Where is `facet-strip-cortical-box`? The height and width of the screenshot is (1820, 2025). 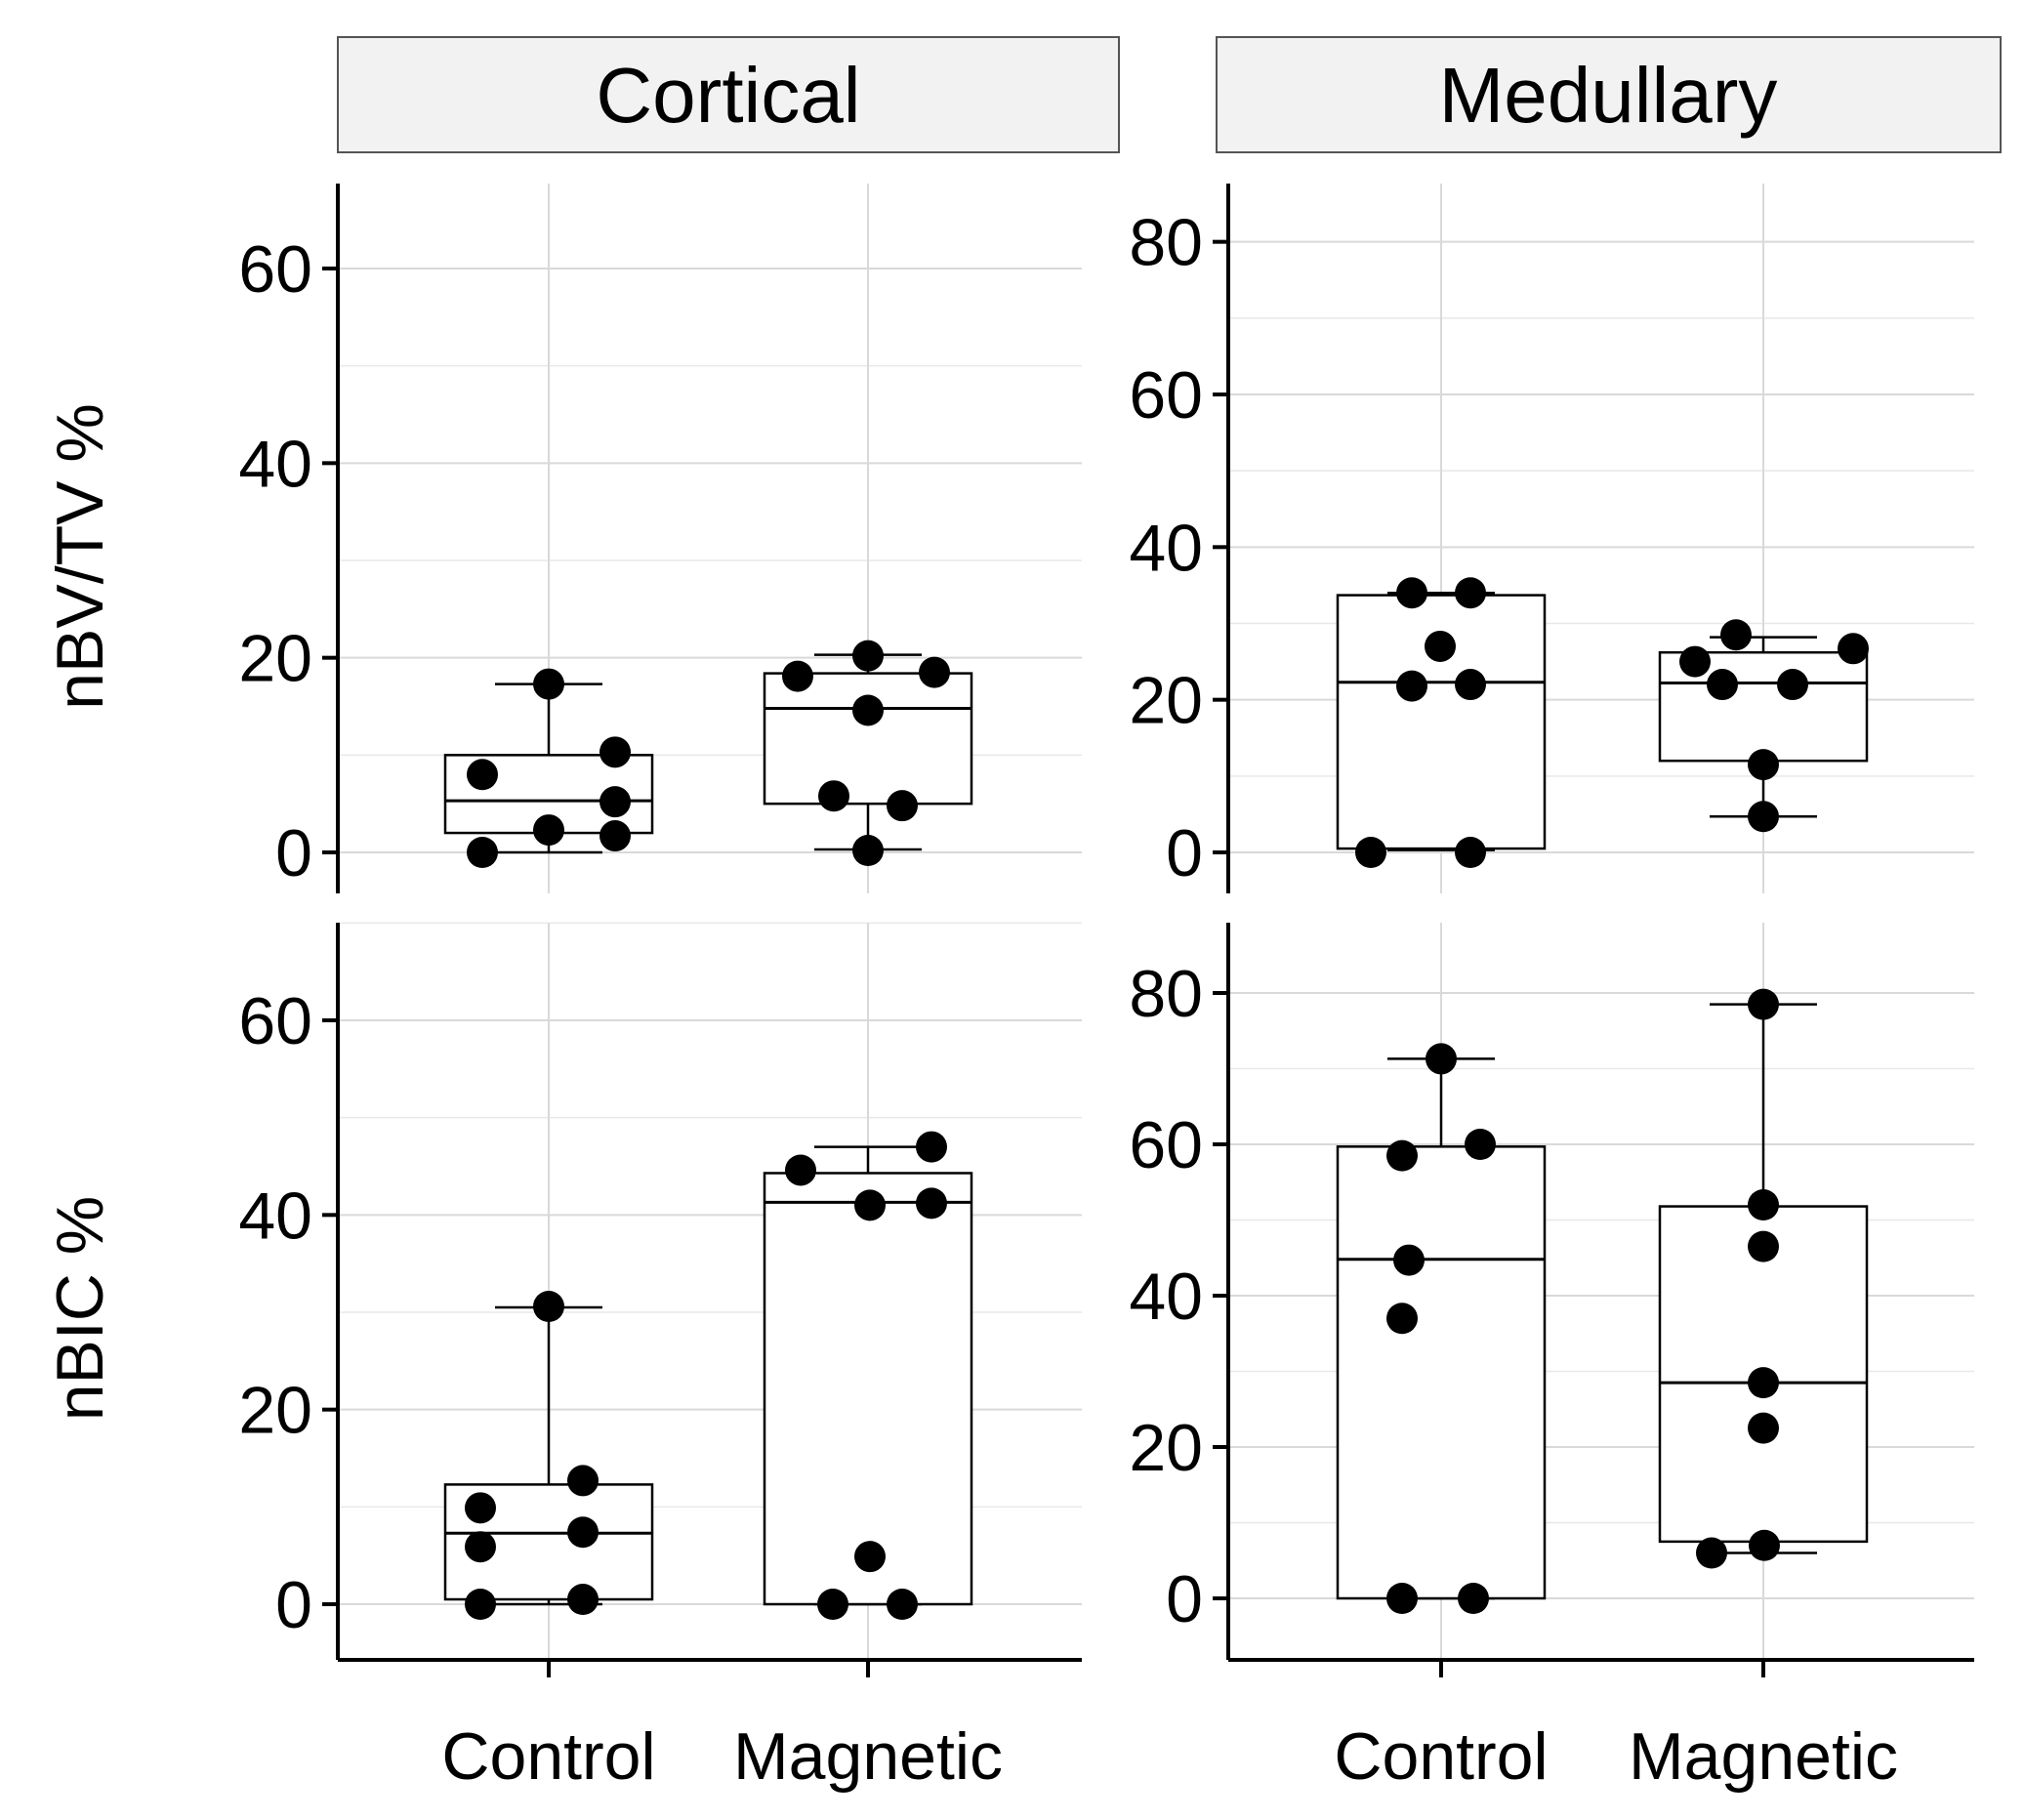
facet-strip-cortical-box is located at coordinates (728, 94).